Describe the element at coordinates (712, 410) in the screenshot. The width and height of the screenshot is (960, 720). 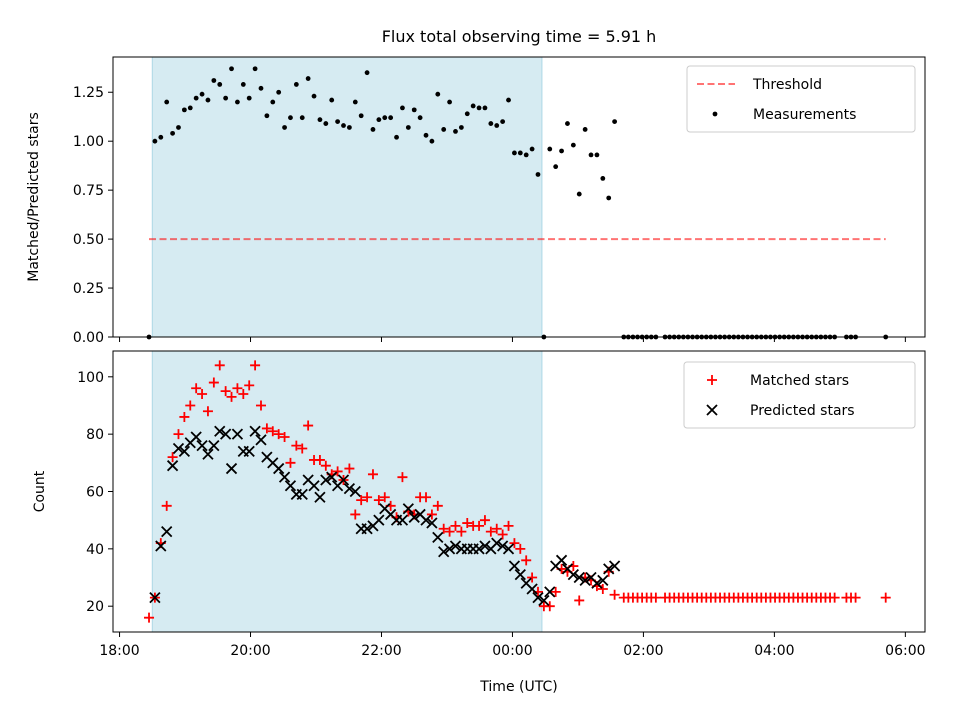
I see `legend-swatch-predicted` at that location.